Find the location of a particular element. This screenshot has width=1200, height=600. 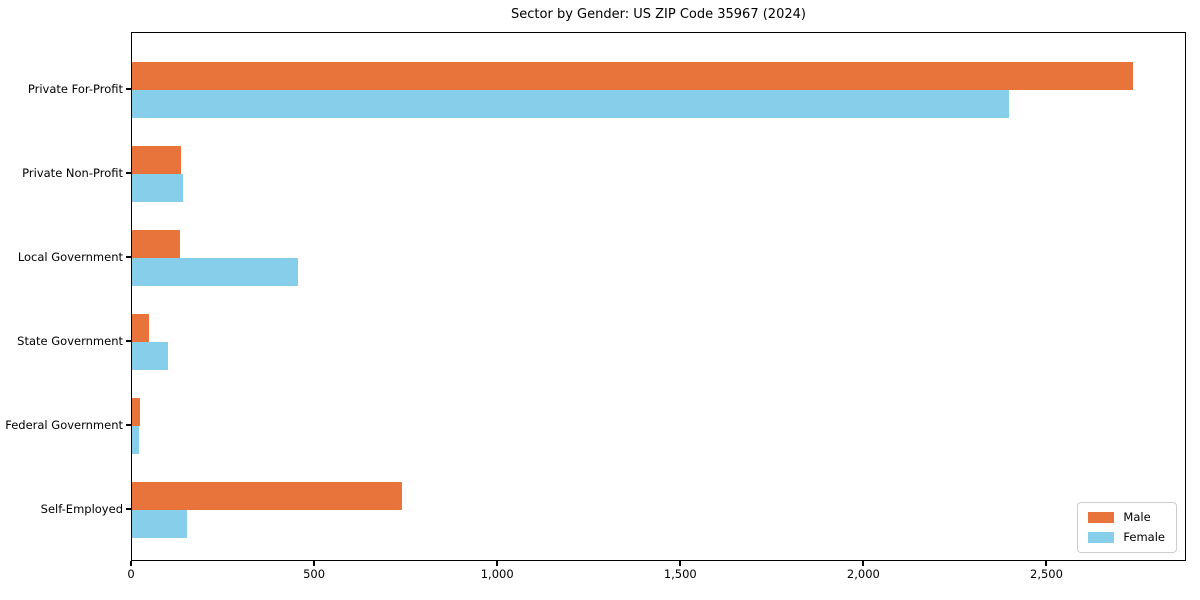

bar-female-federal-government is located at coordinates (135, 439).